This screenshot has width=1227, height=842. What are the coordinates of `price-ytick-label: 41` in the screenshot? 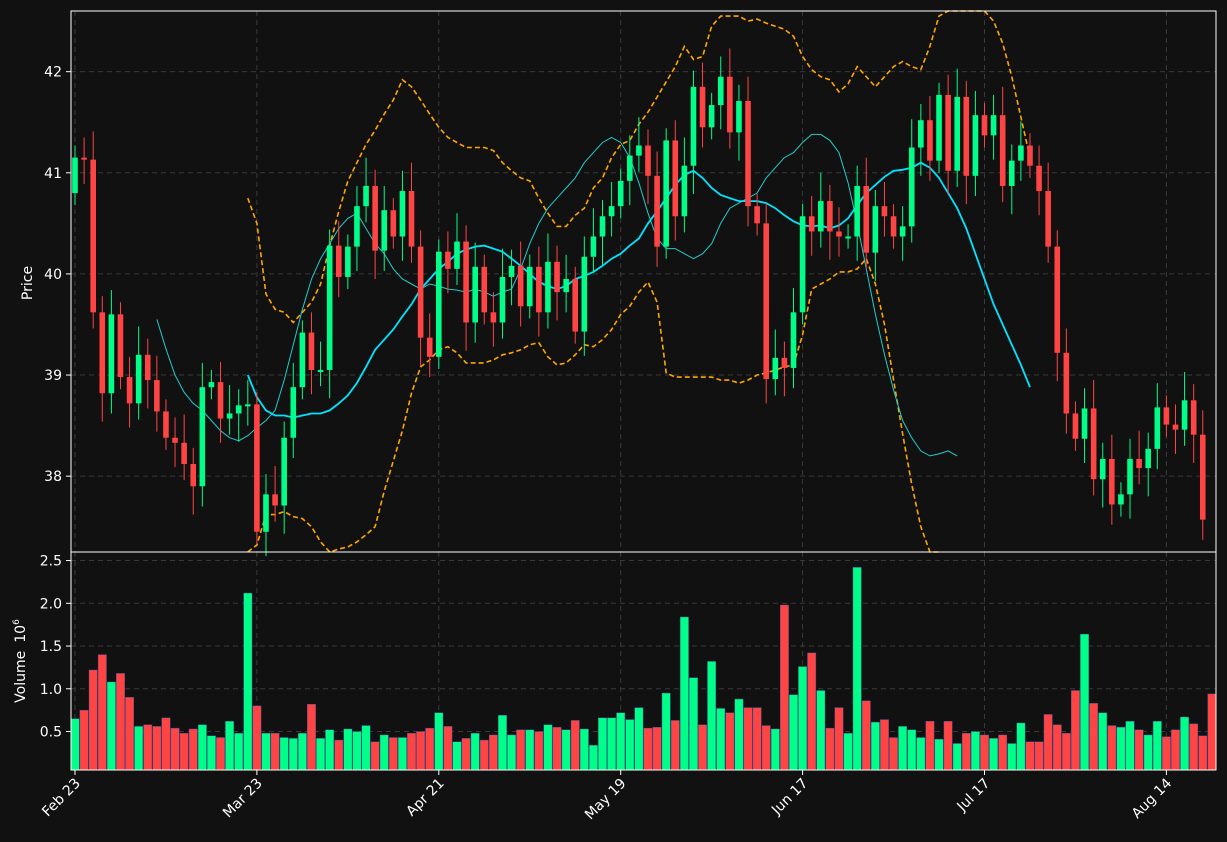 It's located at (53, 174).